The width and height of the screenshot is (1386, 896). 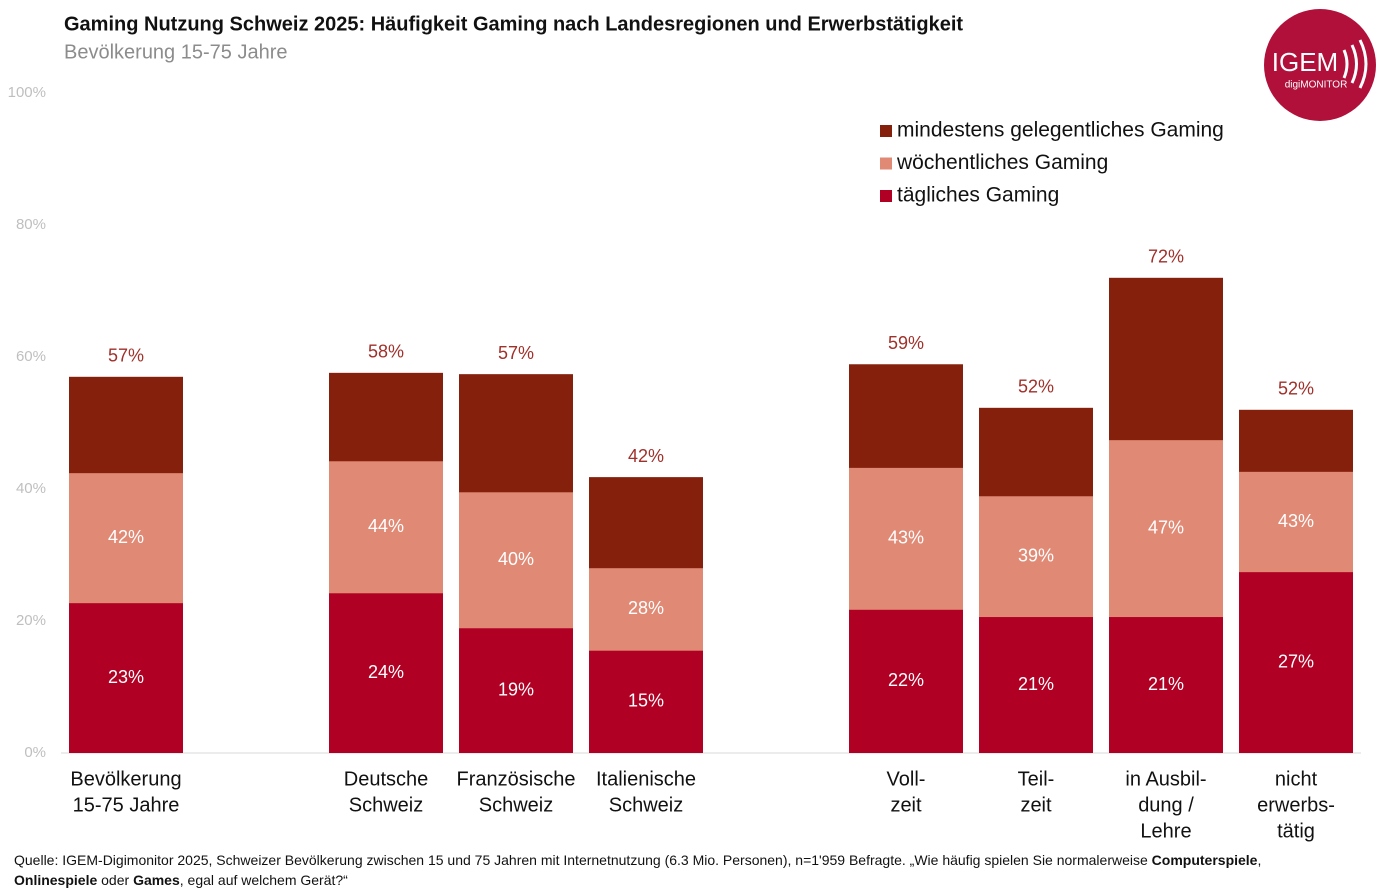 What do you see at coordinates (386, 526) in the screenshot?
I see `value-label: 44%` at bounding box center [386, 526].